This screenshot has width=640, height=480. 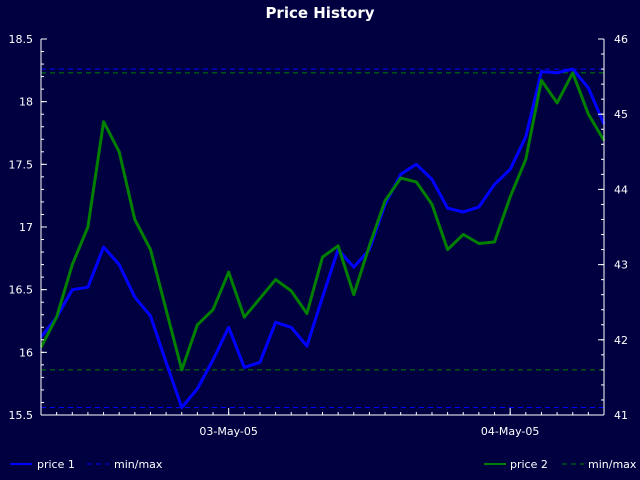 I want to click on left-tick-label: 15.5, so click(x=21, y=415).